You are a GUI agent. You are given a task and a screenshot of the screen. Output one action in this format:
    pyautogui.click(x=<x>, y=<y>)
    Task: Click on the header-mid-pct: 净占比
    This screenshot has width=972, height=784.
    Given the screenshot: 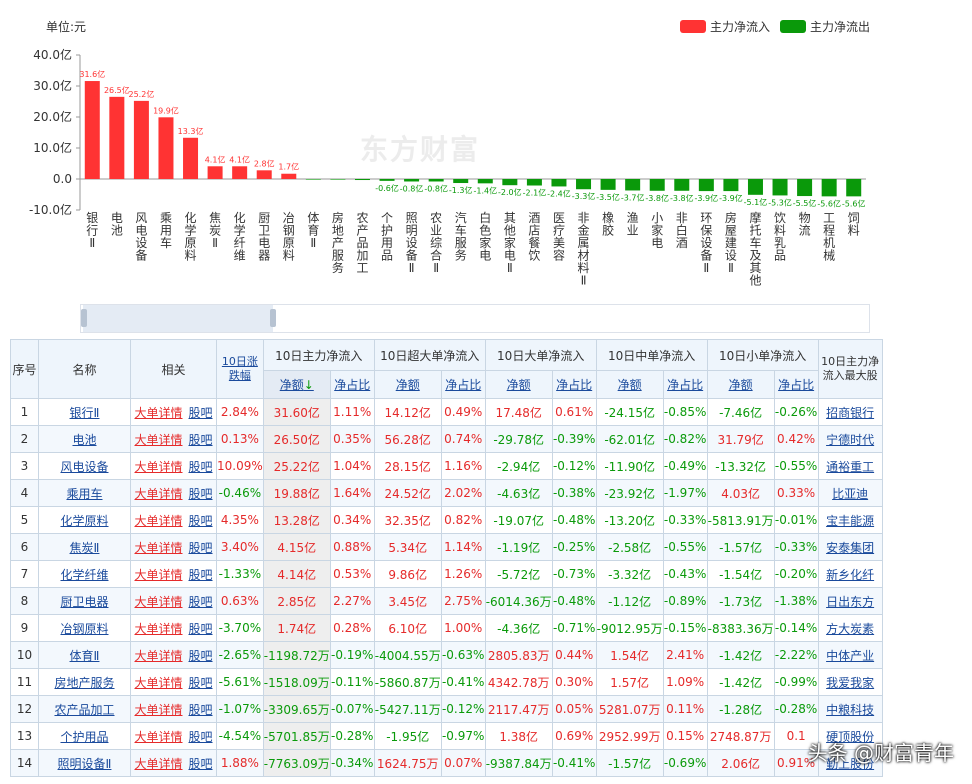 What is the action you would take?
    pyautogui.click(x=685, y=384)
    